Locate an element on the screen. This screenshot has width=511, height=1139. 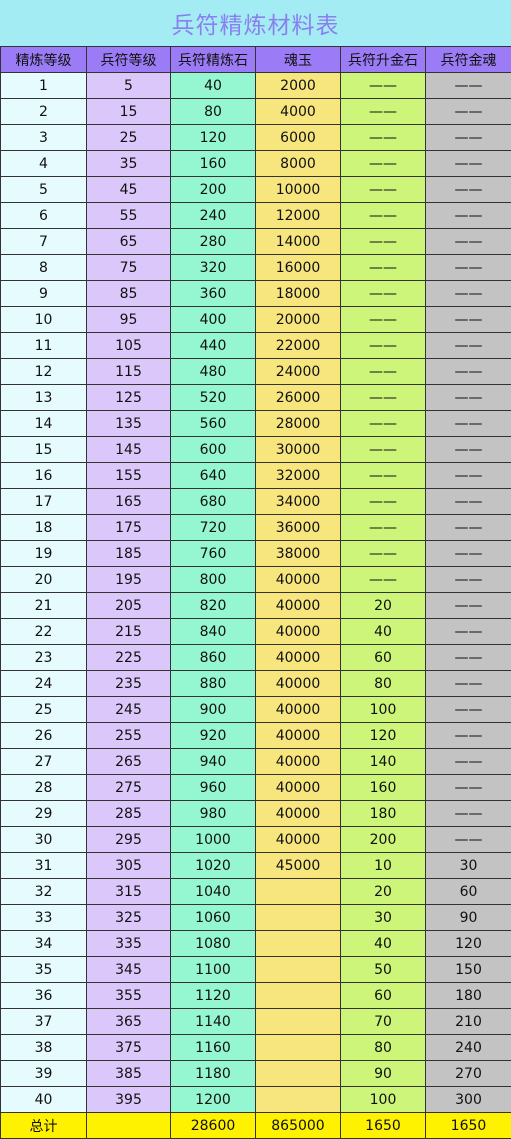
refine-level-cell: 21 is located at coordinates (43, 605).